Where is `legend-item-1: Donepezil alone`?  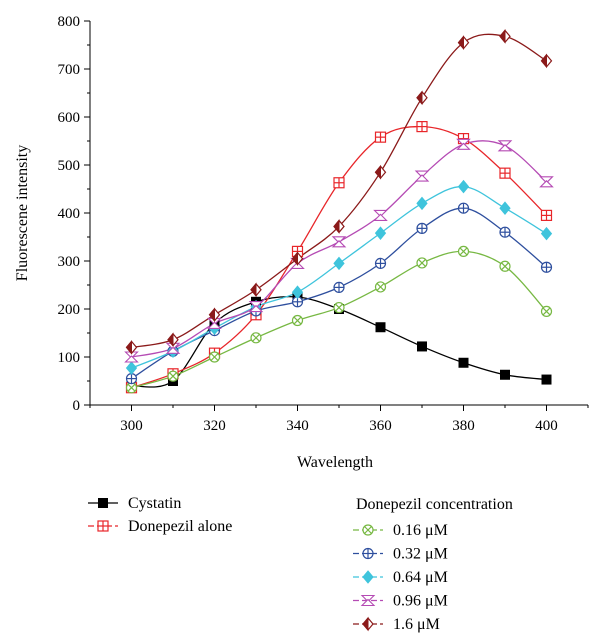
legend-item-1: Donepezil alone is located at coordinates (160, 526).